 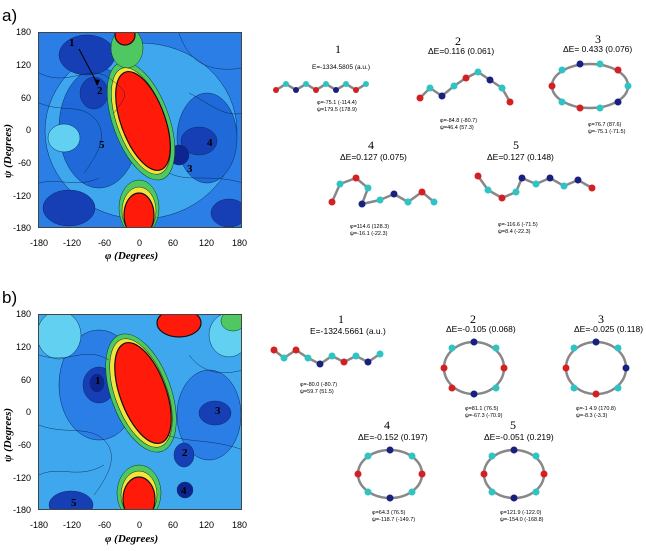 What do you see at coordinates (341, 67) in the screenshot?
I see `conformer-a1-energy: E=-1334.5805 (a.u.)` at bounding box center [341, 67].